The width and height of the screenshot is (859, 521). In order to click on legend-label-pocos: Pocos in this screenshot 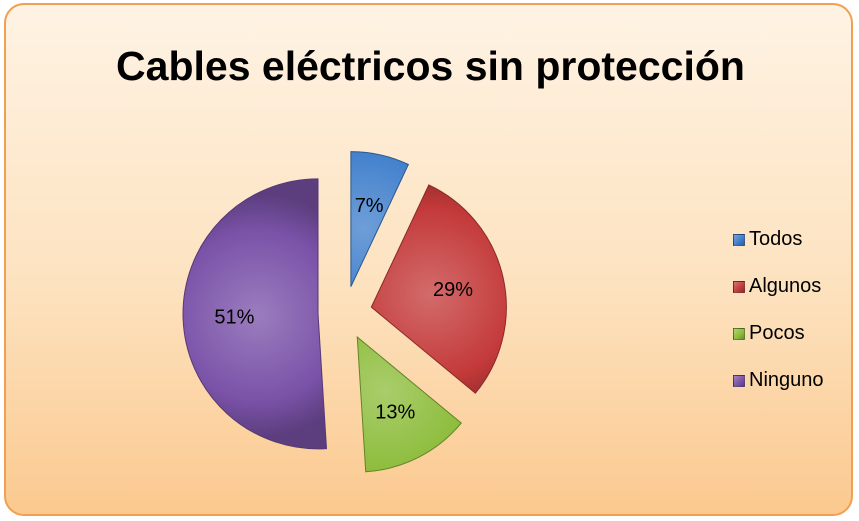, I will do `click(777, 333)`.